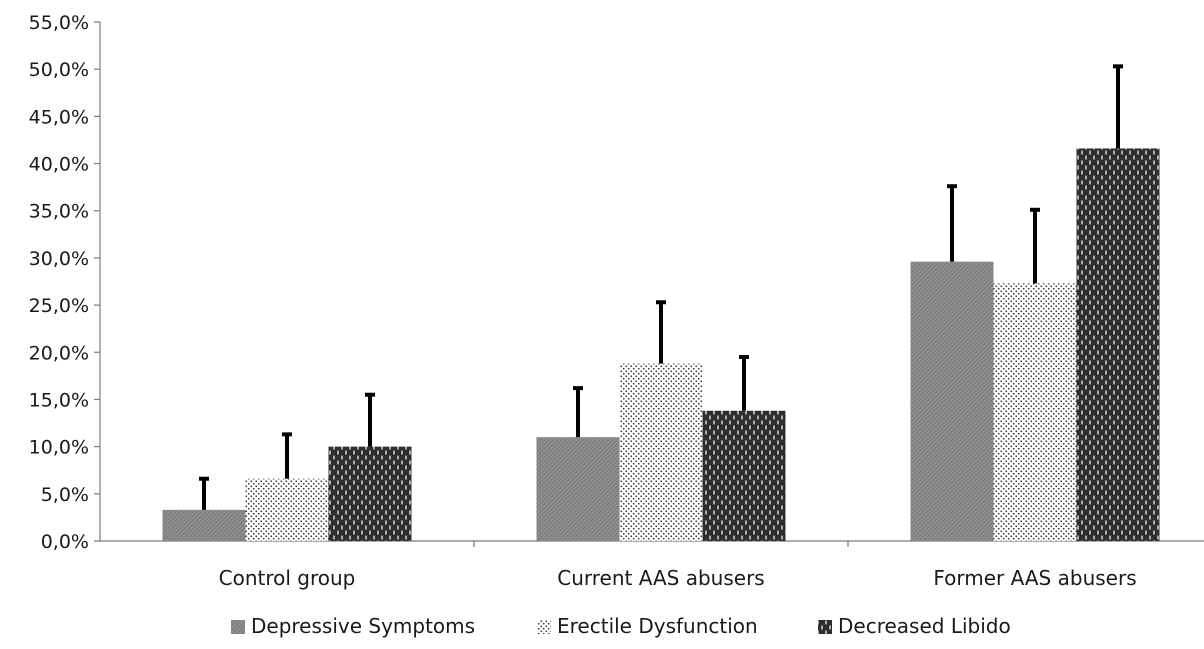  I want to click on x-tick-label: Current AAS abusers, so click(660, 578).